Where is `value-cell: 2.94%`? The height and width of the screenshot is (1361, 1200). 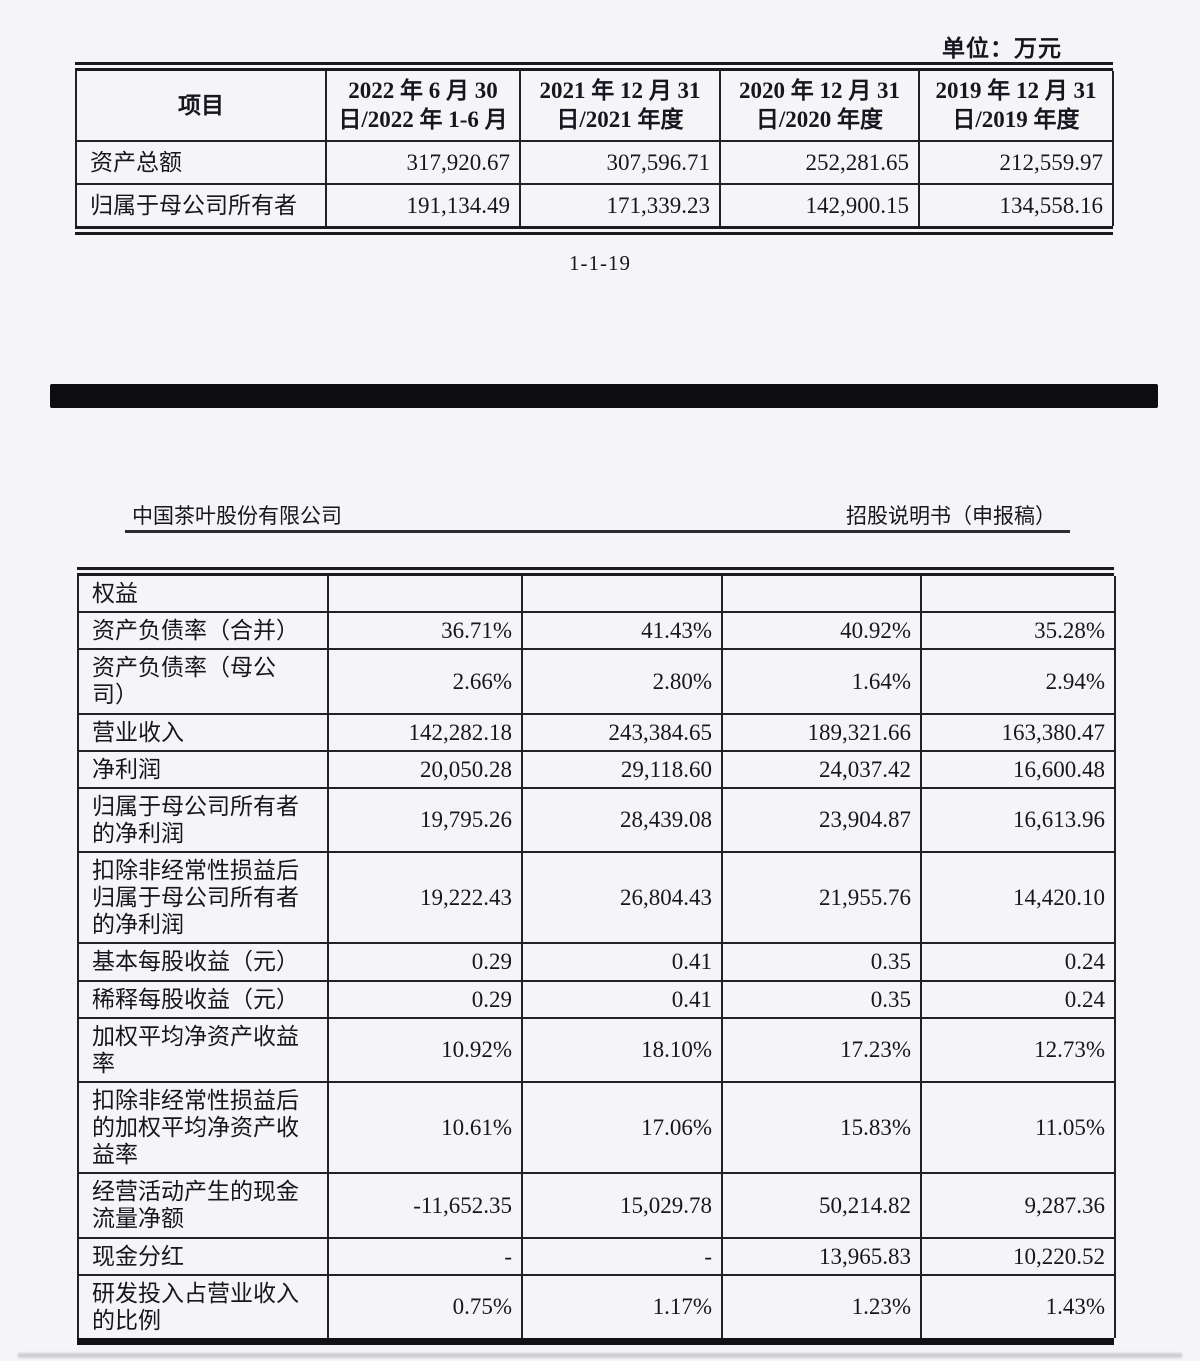 value-cell: 2.94% is located at coordinates (1018, 682).